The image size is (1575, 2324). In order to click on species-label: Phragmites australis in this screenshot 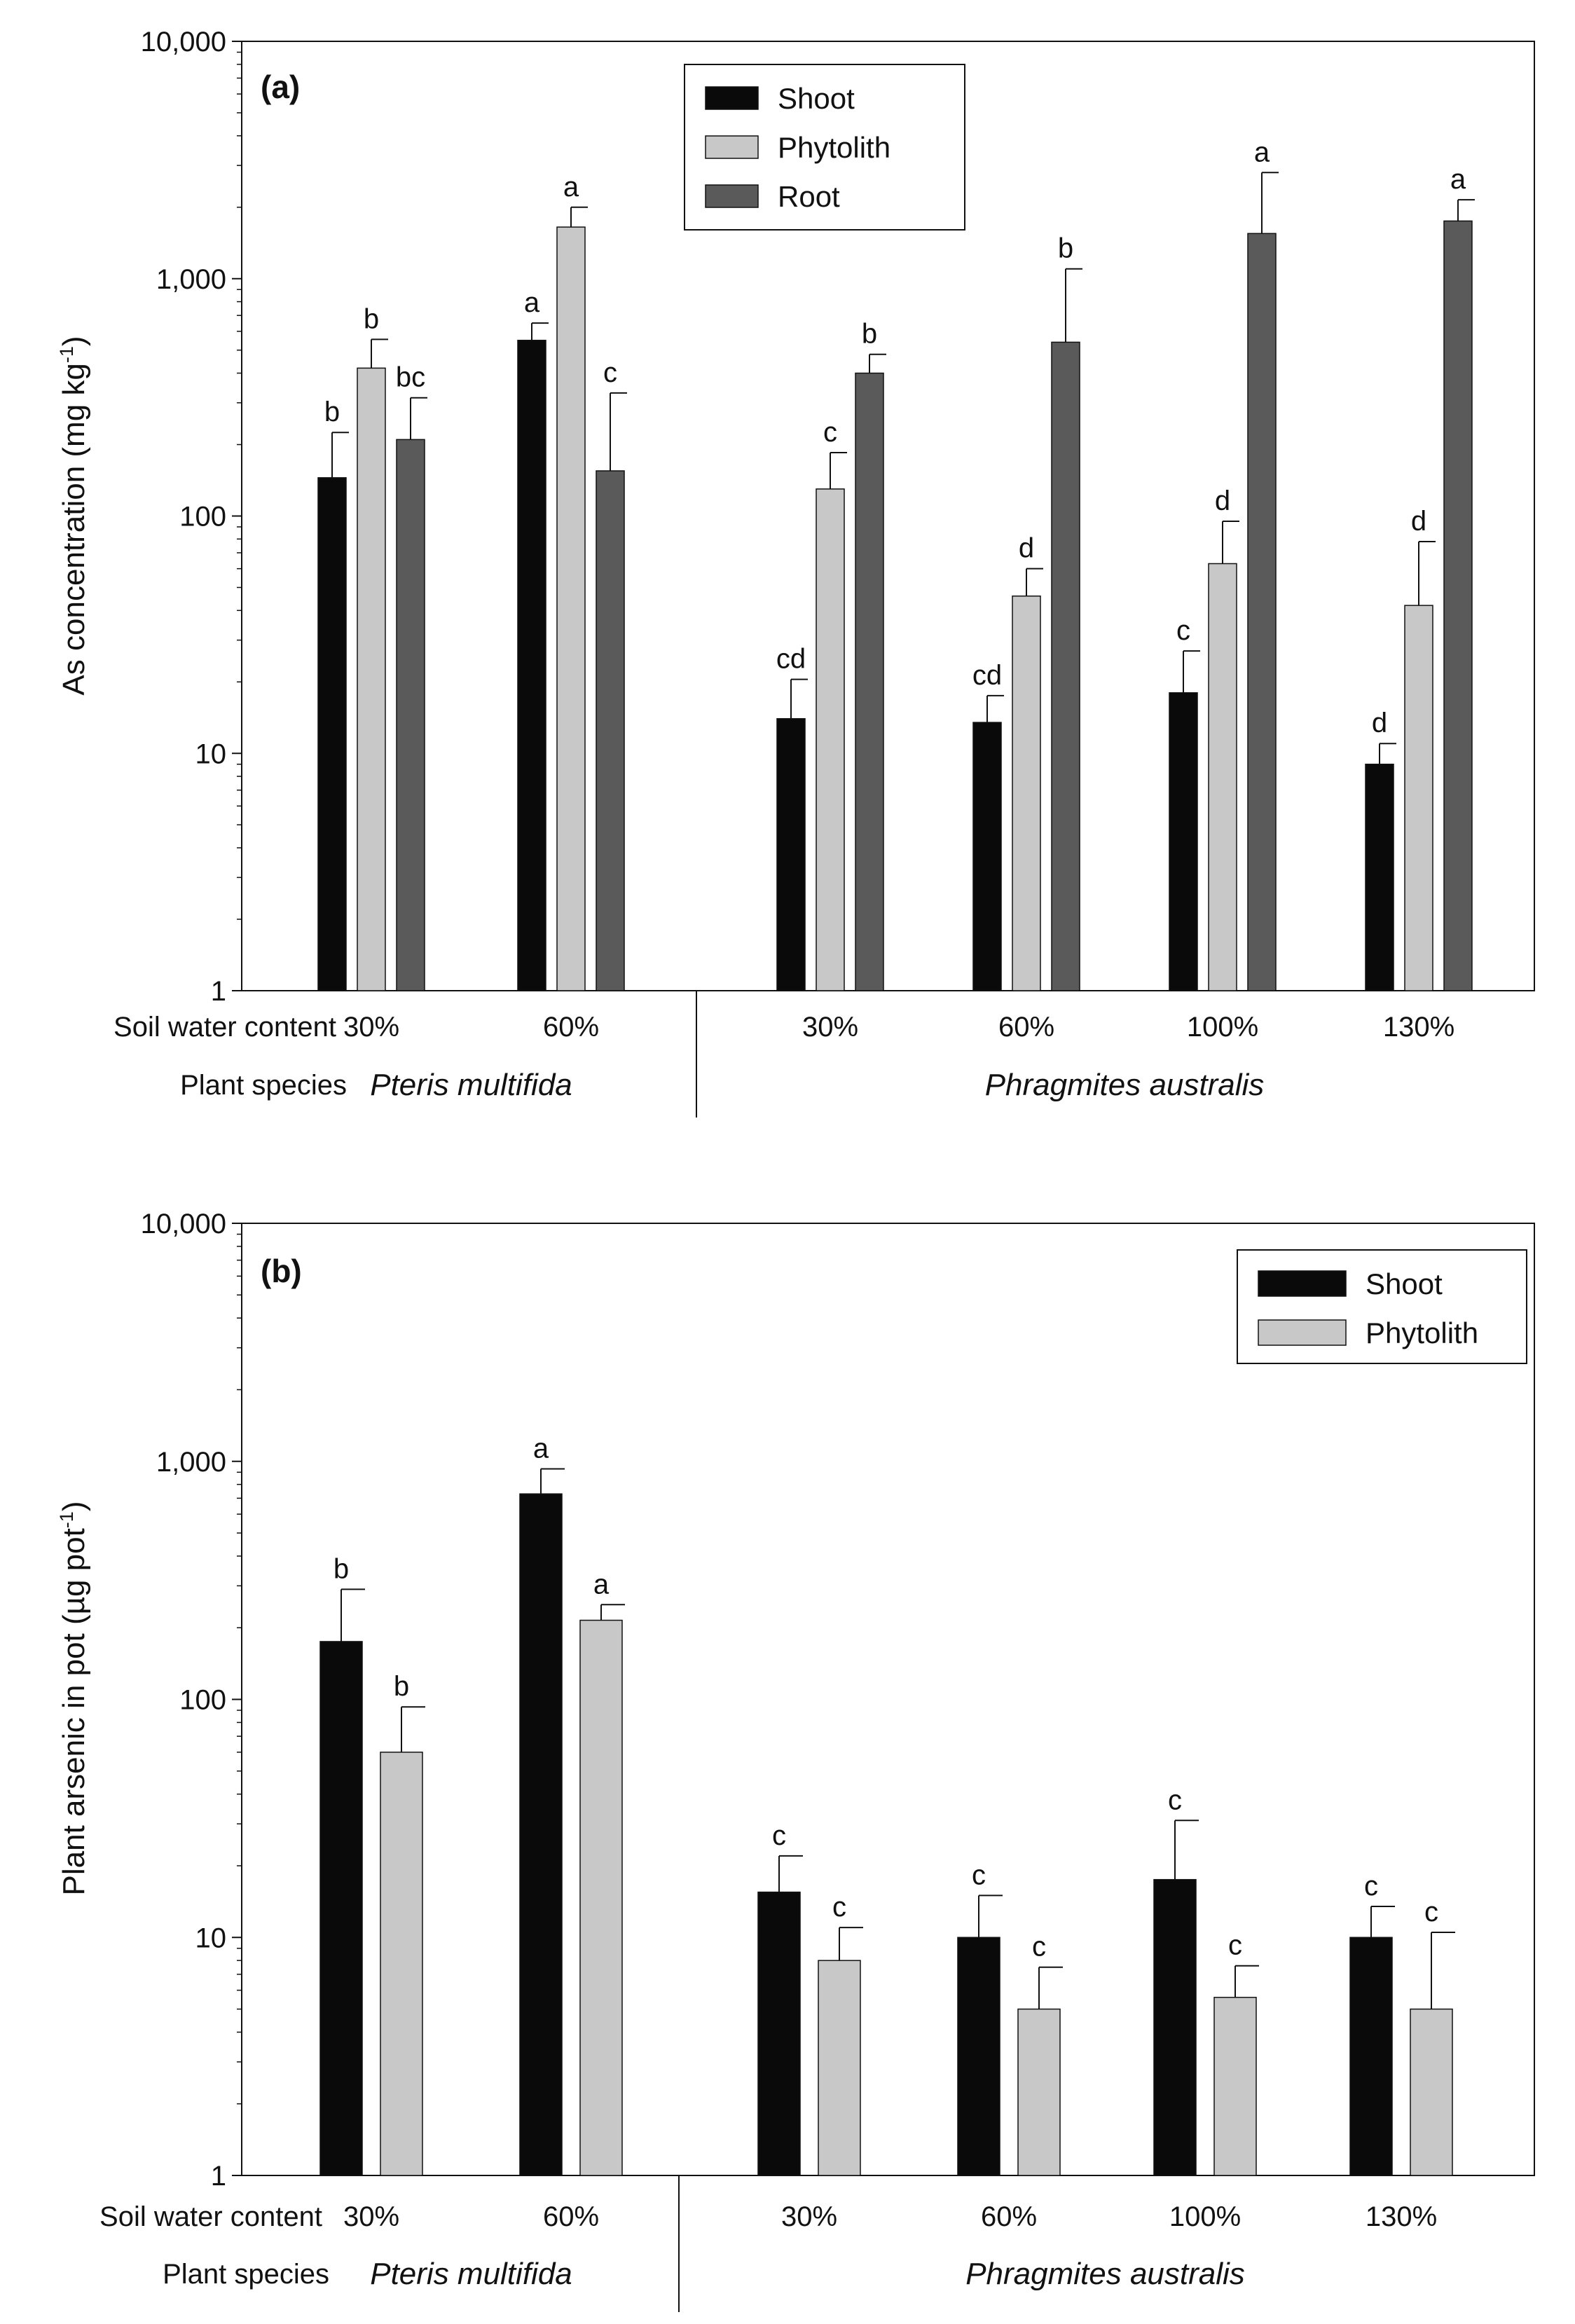, I will do `click(1125, 1085)`.